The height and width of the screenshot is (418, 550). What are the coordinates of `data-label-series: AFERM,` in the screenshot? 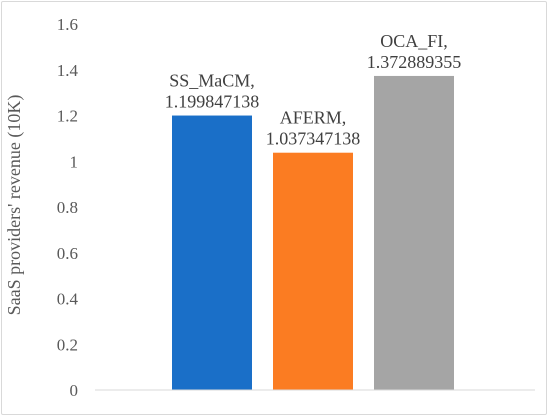 It's located at (313, 118).